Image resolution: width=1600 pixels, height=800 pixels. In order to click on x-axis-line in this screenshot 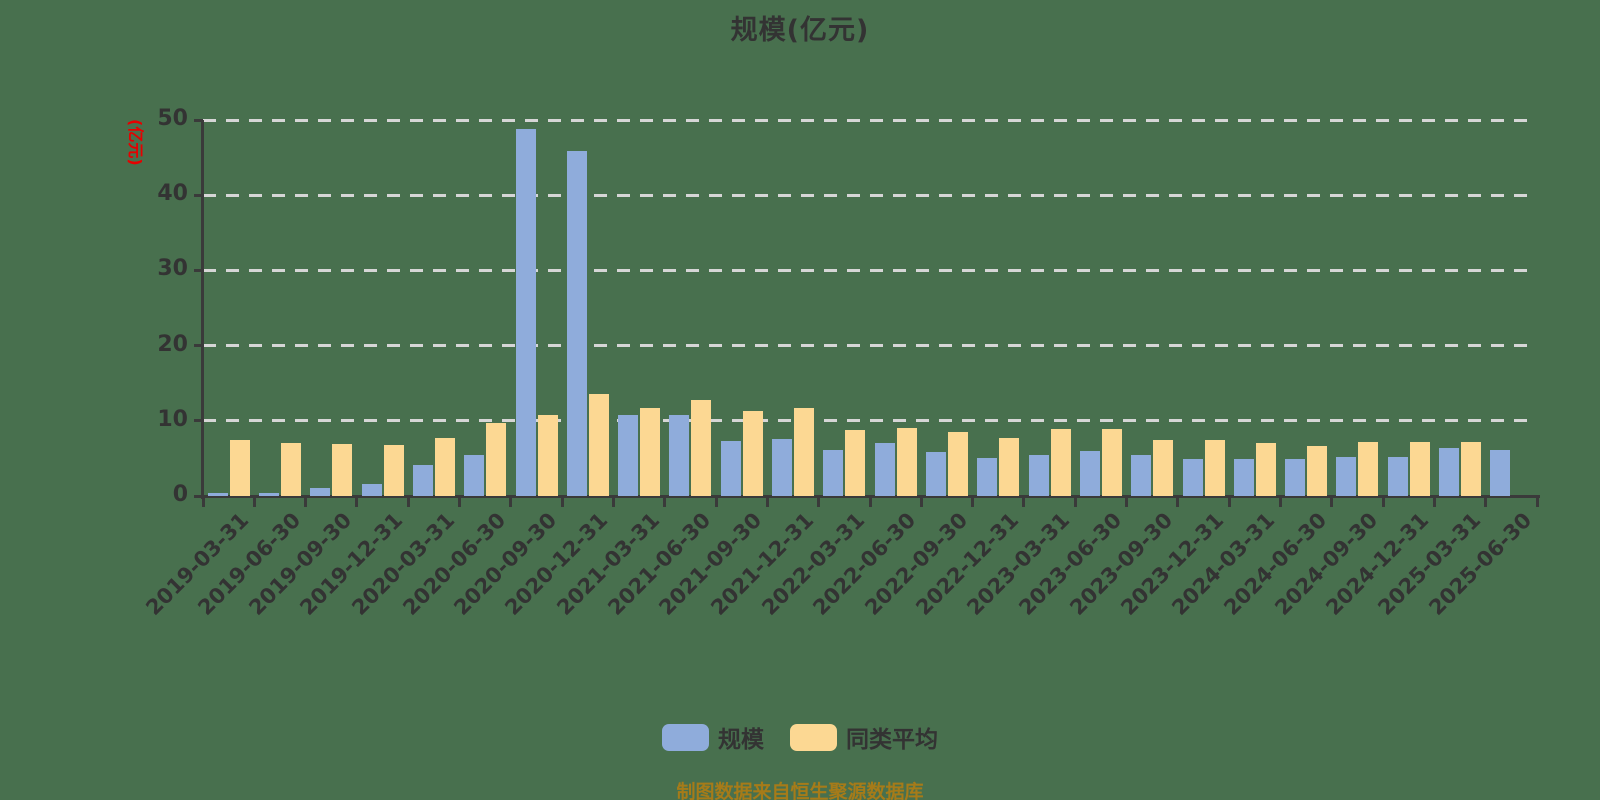, I will do `click(870, 496)`.